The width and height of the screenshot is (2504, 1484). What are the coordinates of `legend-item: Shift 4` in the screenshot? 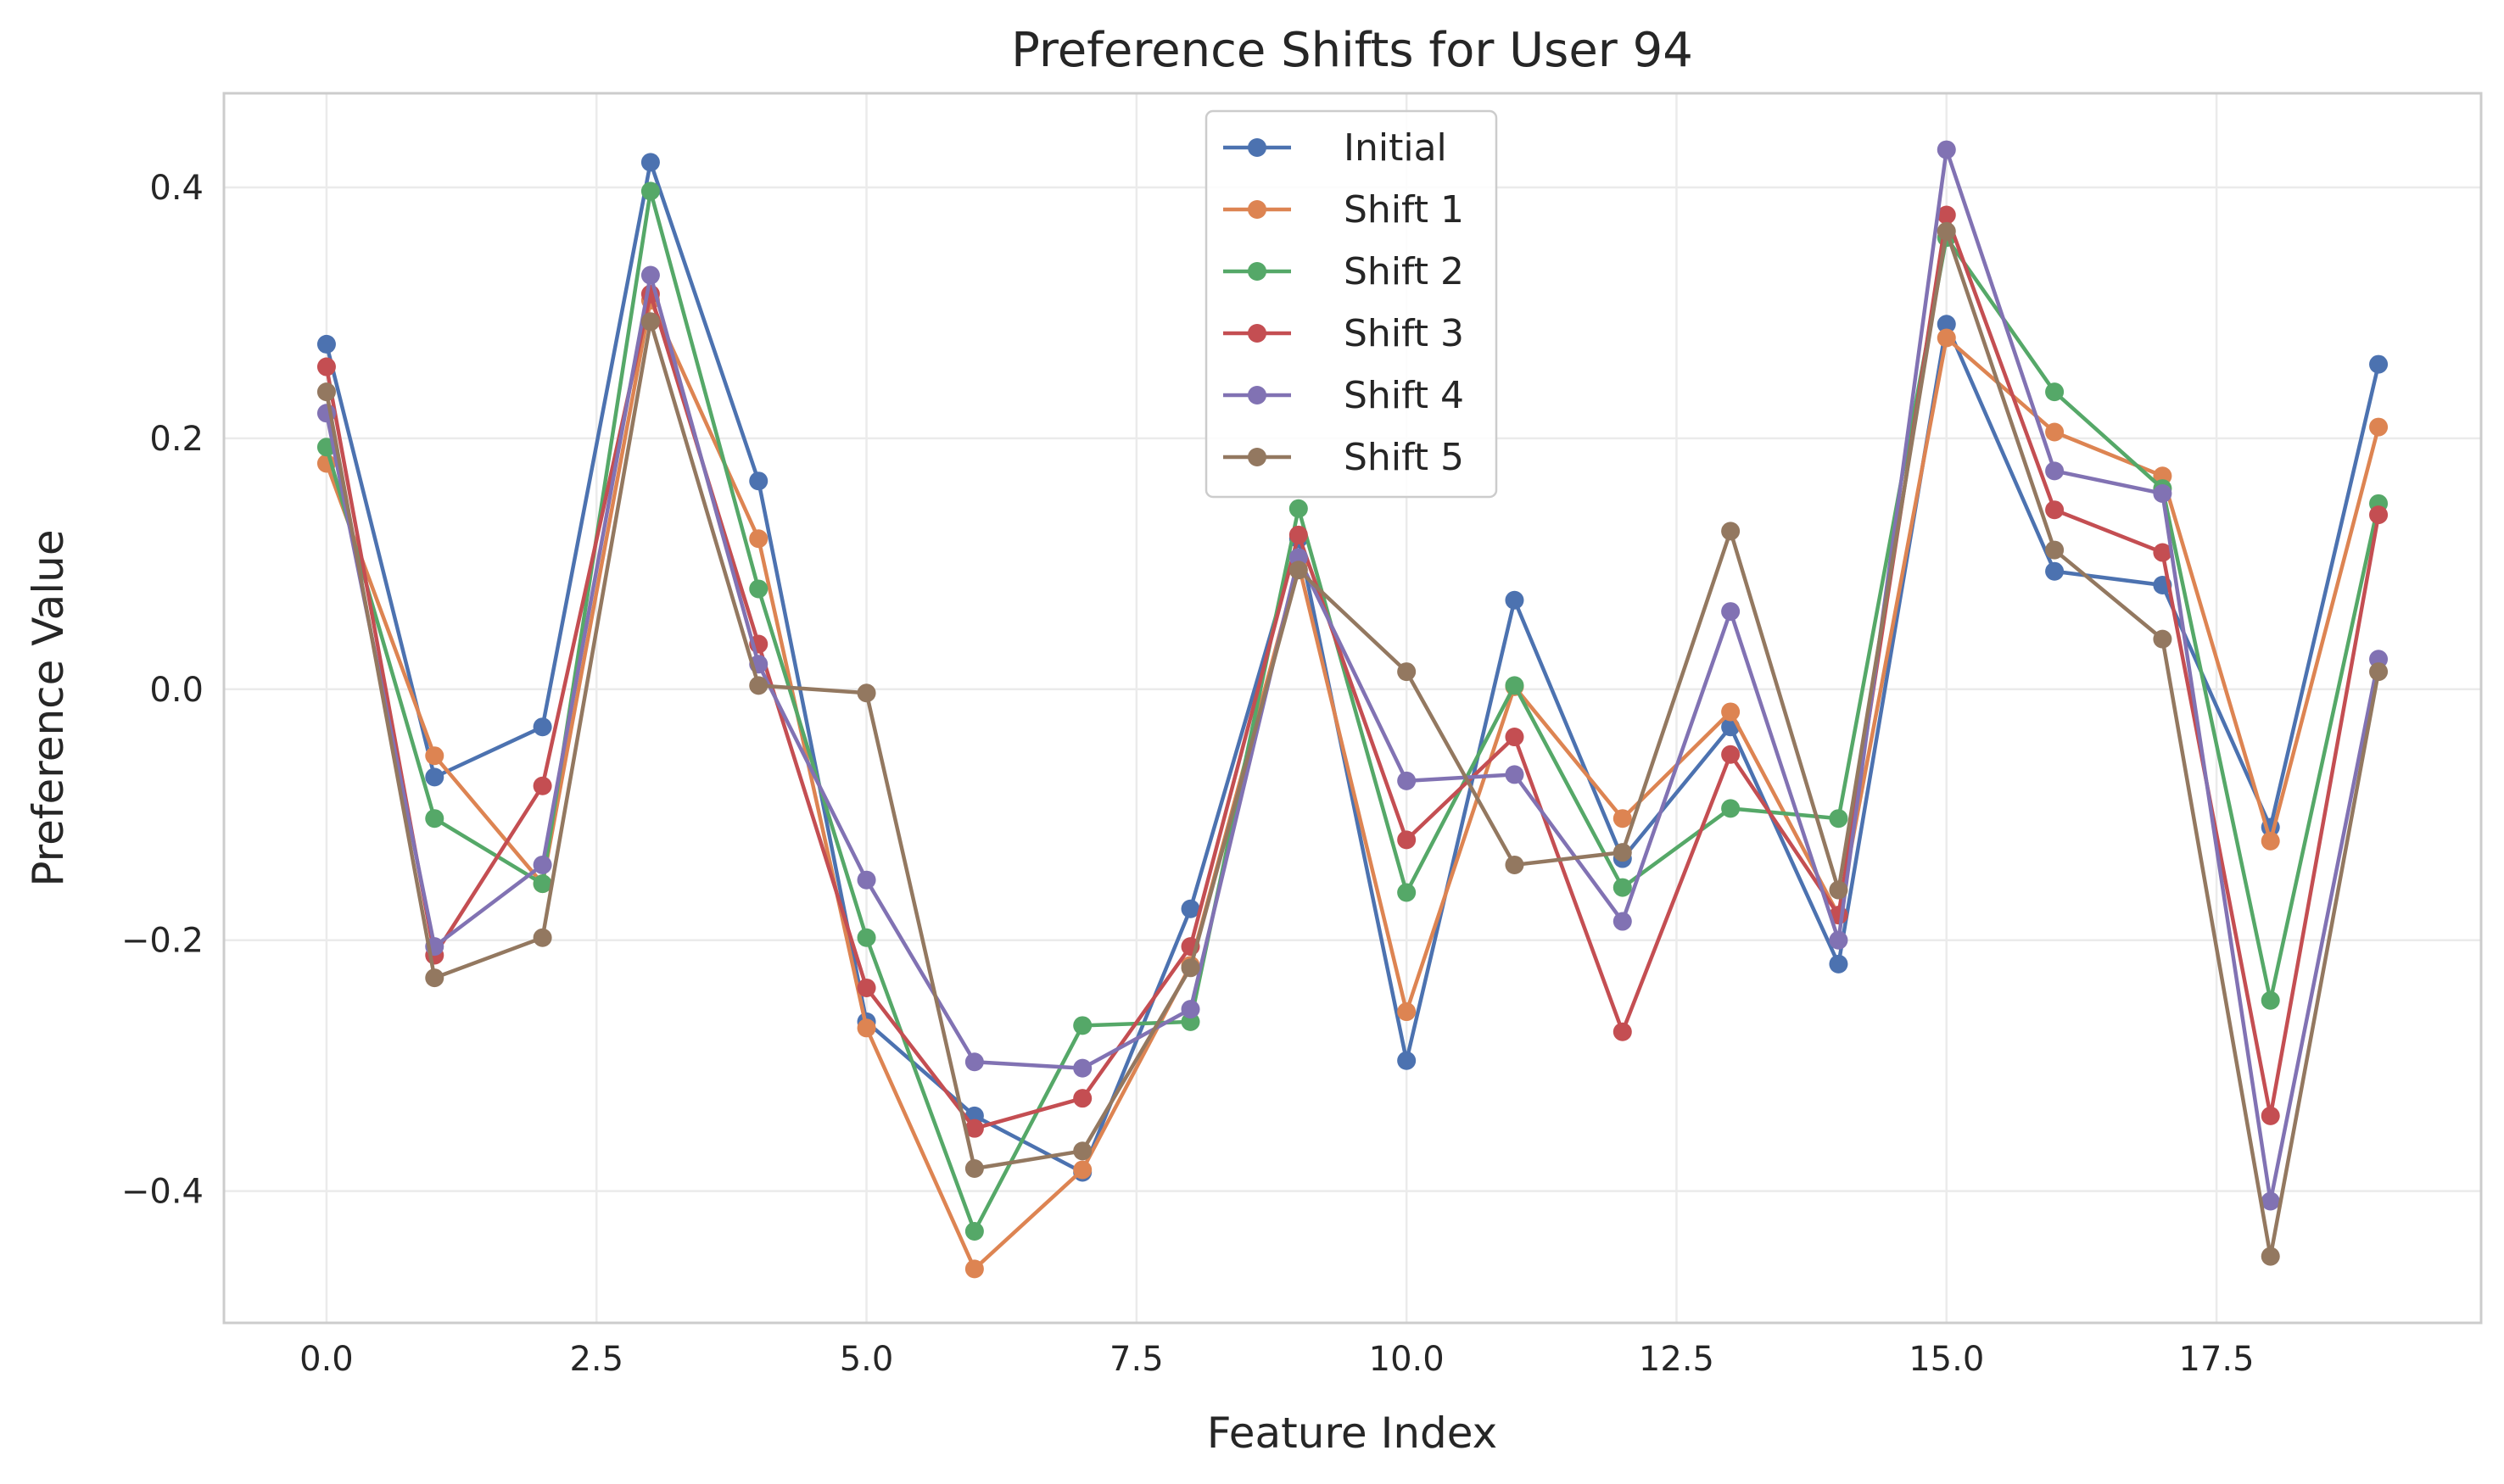 It's located at (1343, 396).